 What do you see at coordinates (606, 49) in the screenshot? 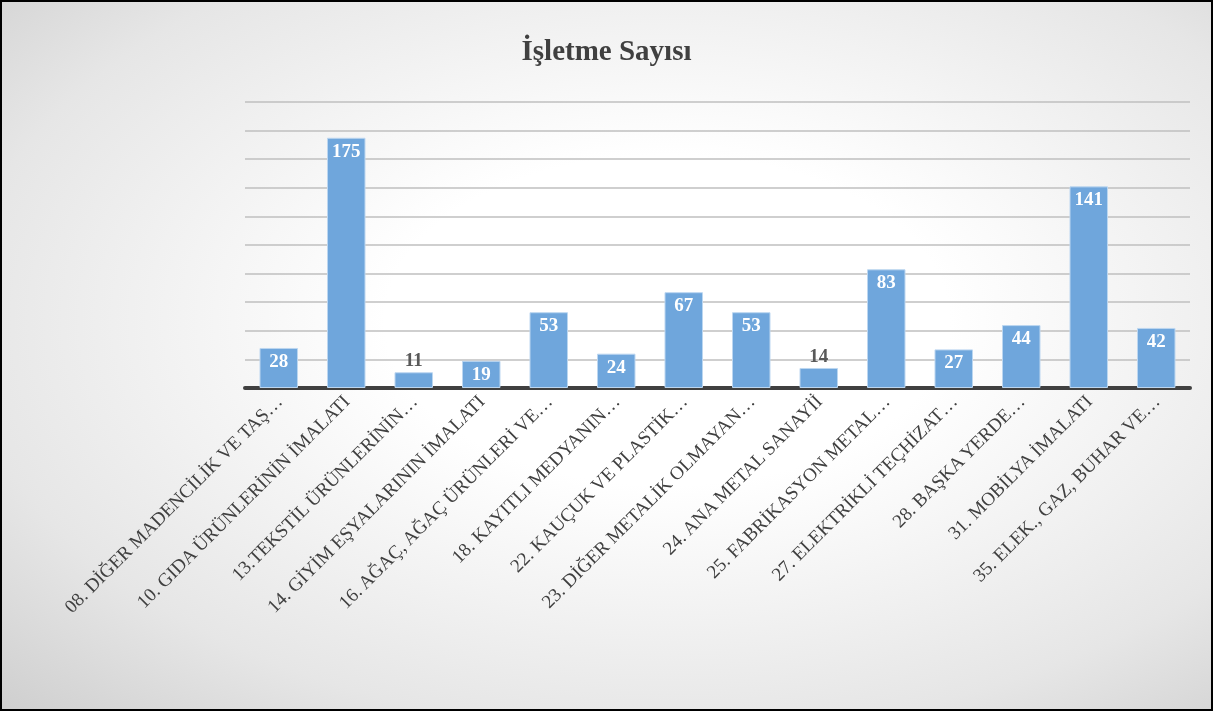
I see `chart-title: İşletme Sayısı` at bounding box center [606, 49].